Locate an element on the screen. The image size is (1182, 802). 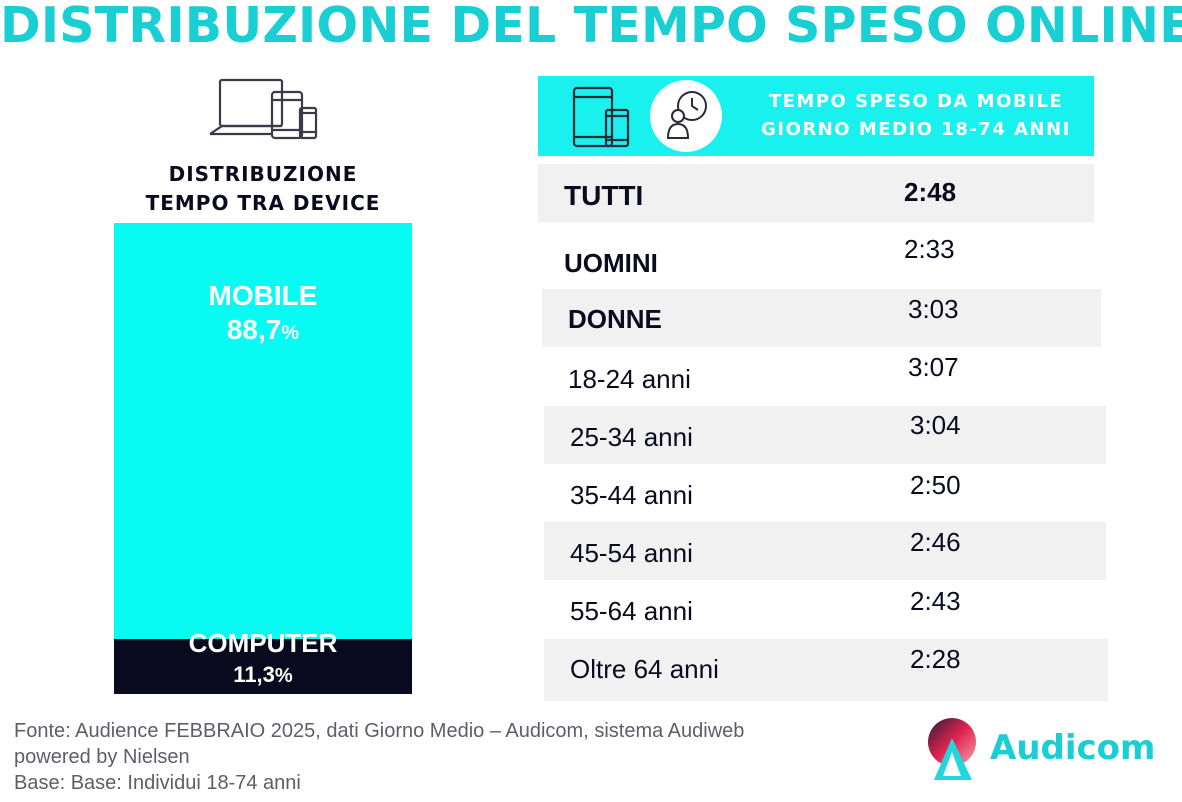
table-row: 45-54 anni 2:46 is located at coordinates (825, 551).